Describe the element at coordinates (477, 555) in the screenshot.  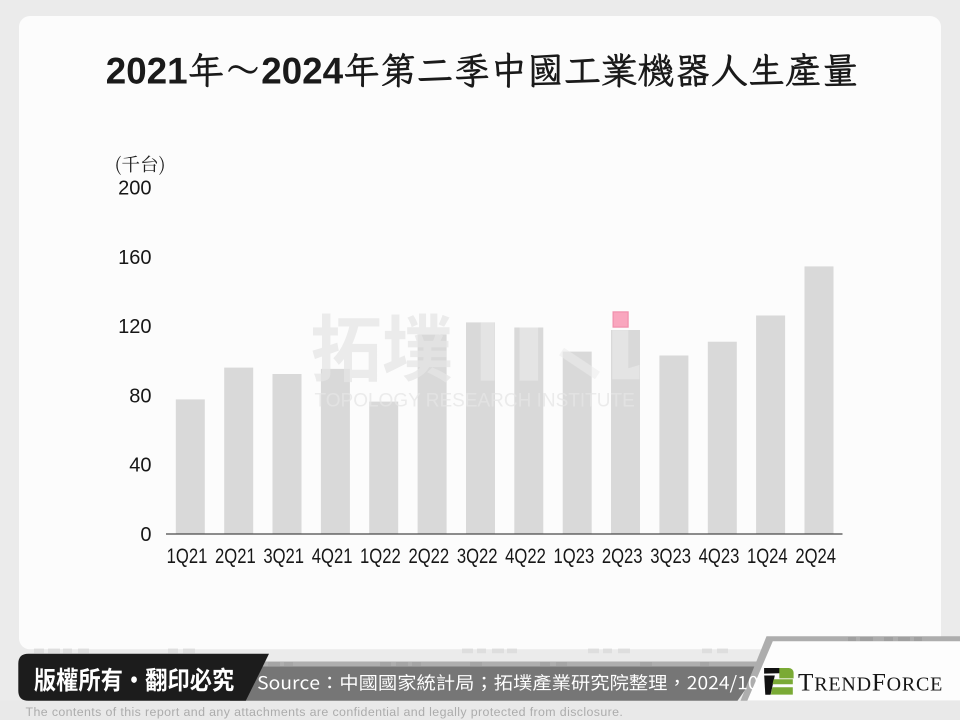
I see `svg-text: 3Q22` at that location.